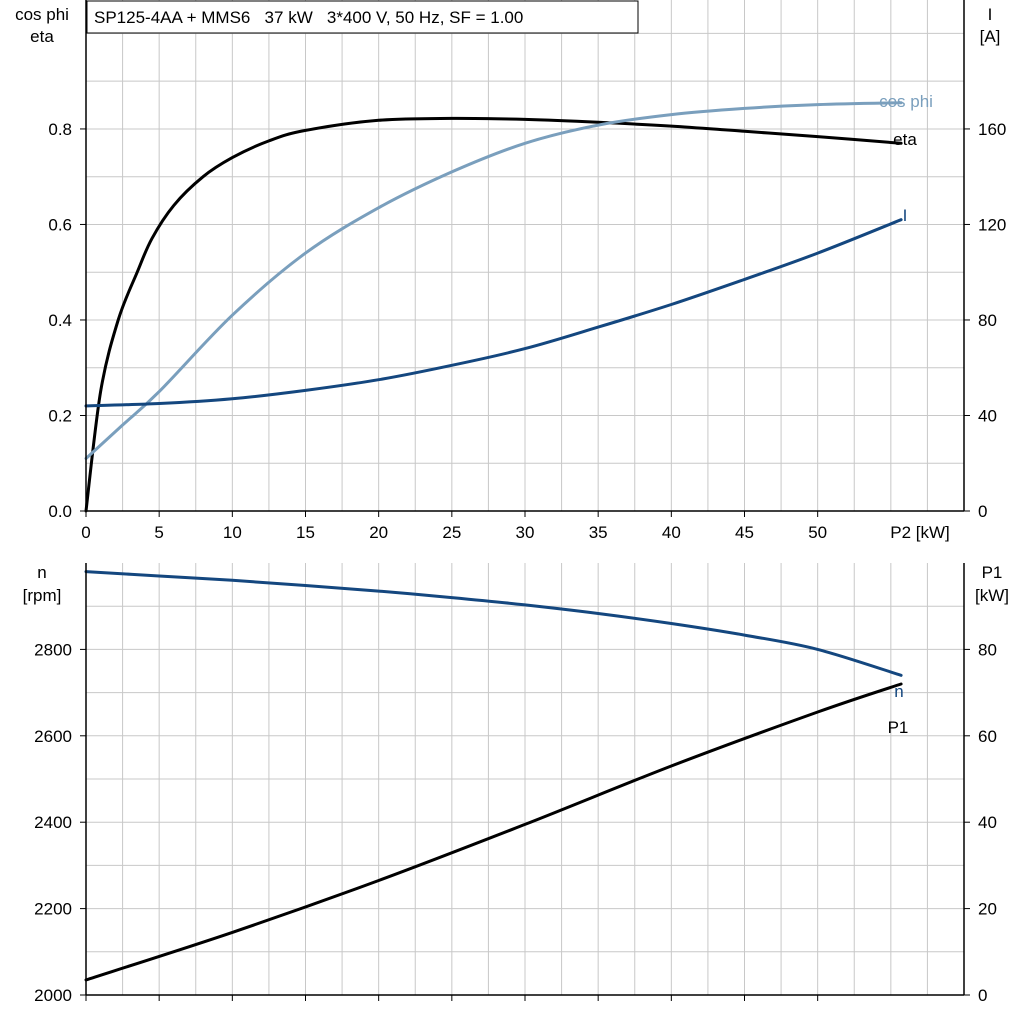 The width and height of the screenshot is (1024, 1029). What do you see at coordinates (41, 572) in the screenshot?
I see `y-left-label-line1: n` at bounding box center [41, 572].